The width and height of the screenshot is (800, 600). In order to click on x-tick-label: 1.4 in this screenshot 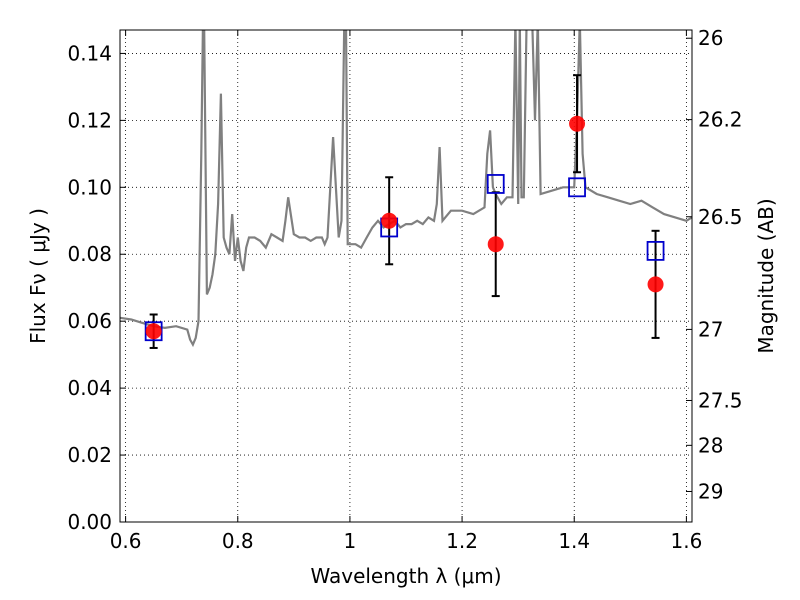, I will do `click(574, 541)`.